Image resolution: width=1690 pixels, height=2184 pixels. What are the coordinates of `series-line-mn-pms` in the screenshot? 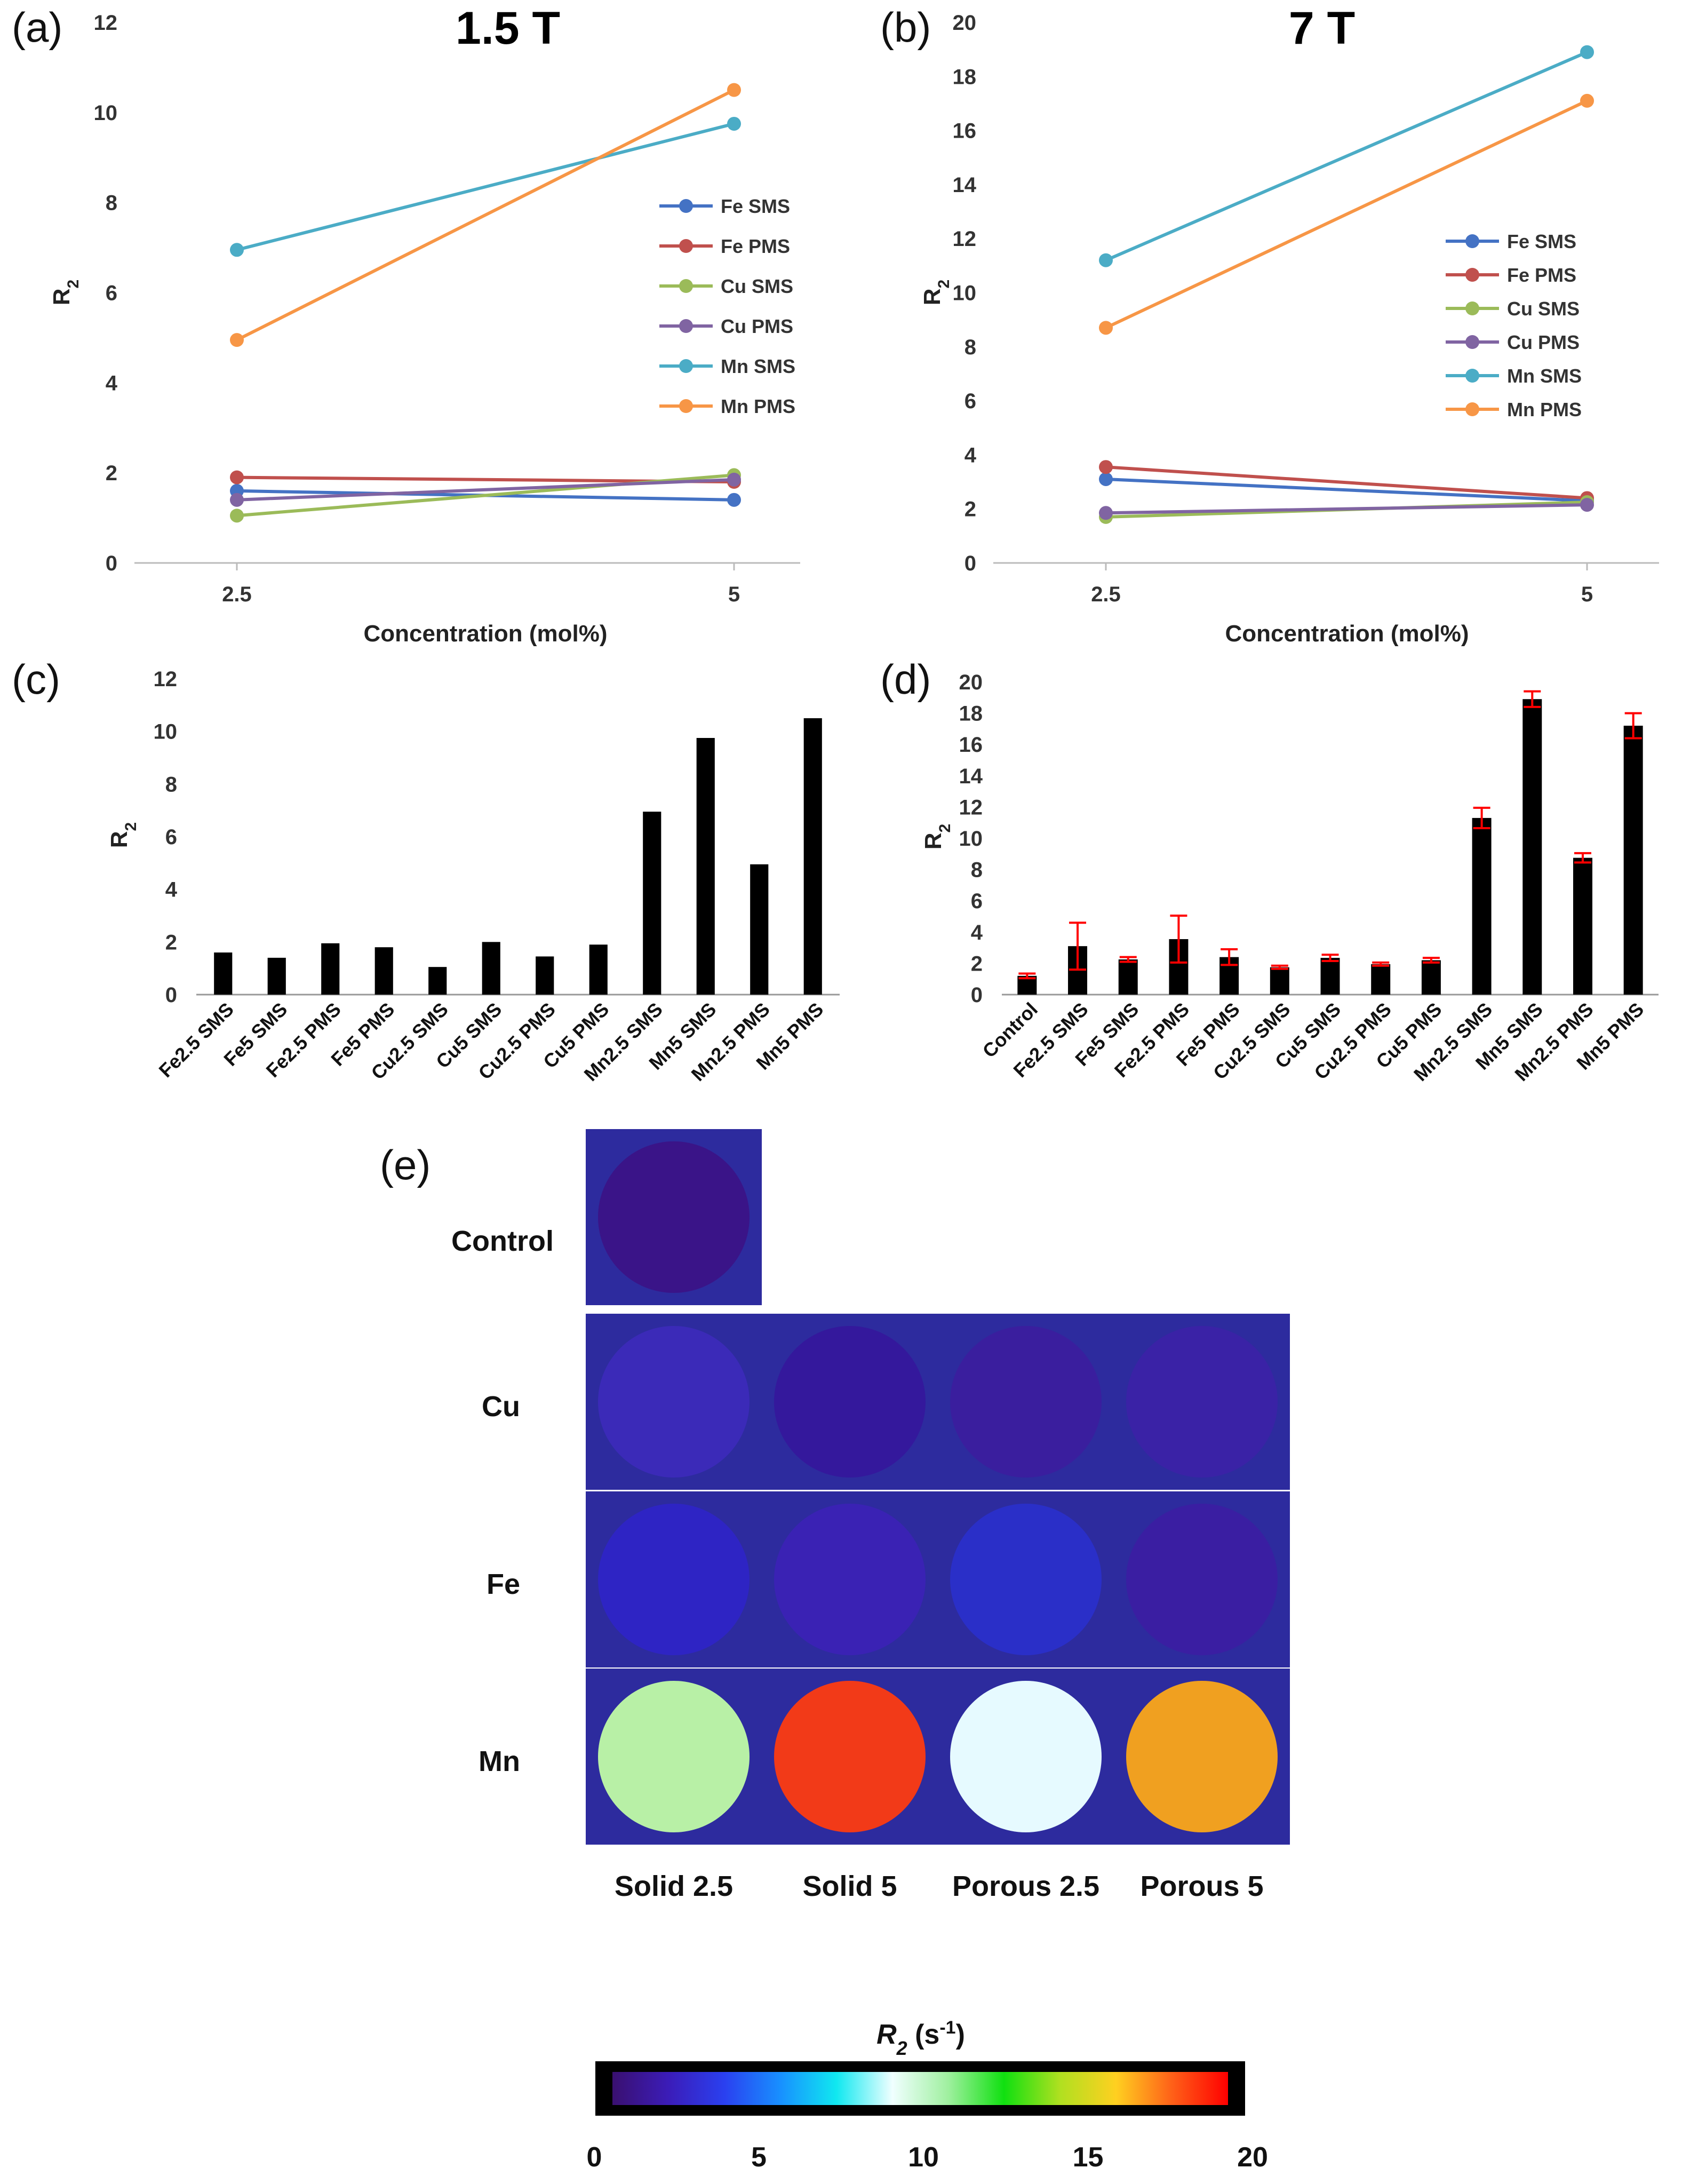 It's located at (1346, 214).